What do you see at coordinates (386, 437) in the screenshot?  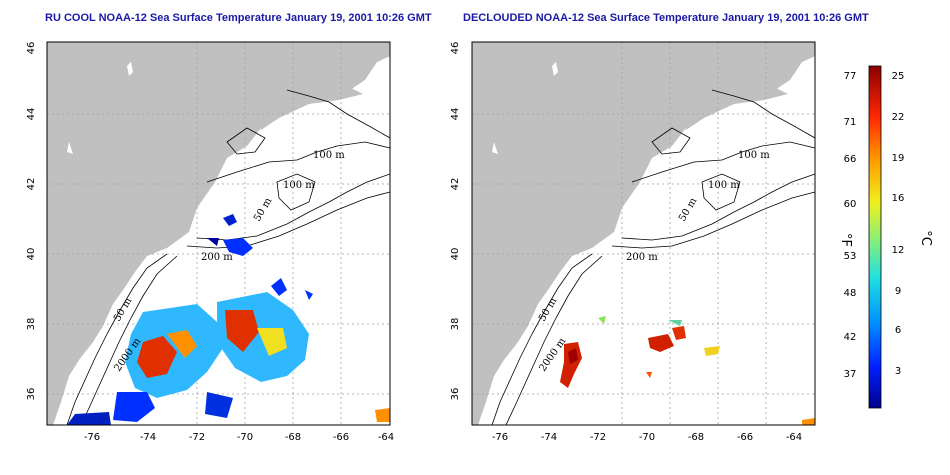 I see `left-lon-tick: -64` at bounding box center [386, 437].